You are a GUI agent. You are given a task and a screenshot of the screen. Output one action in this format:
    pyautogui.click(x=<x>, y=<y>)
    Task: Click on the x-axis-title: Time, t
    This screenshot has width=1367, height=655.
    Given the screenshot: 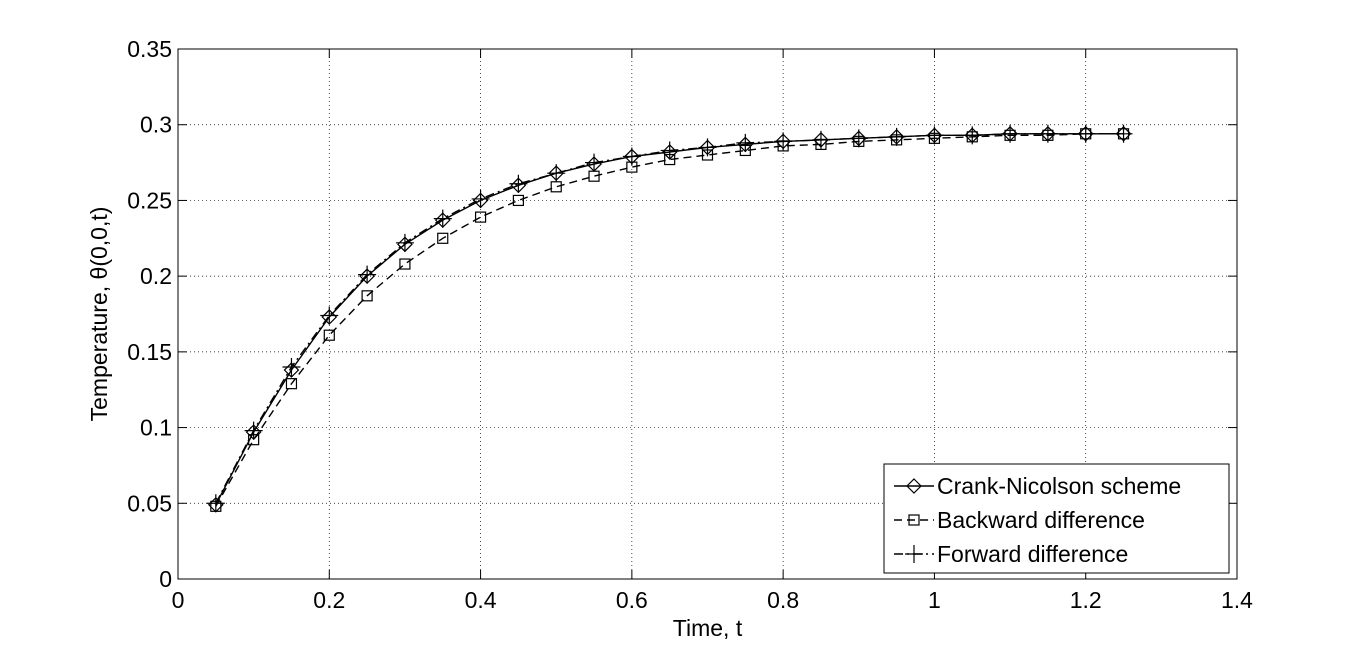 What is the action you would take?
    pyautogui.click(x=708, y=628)
    